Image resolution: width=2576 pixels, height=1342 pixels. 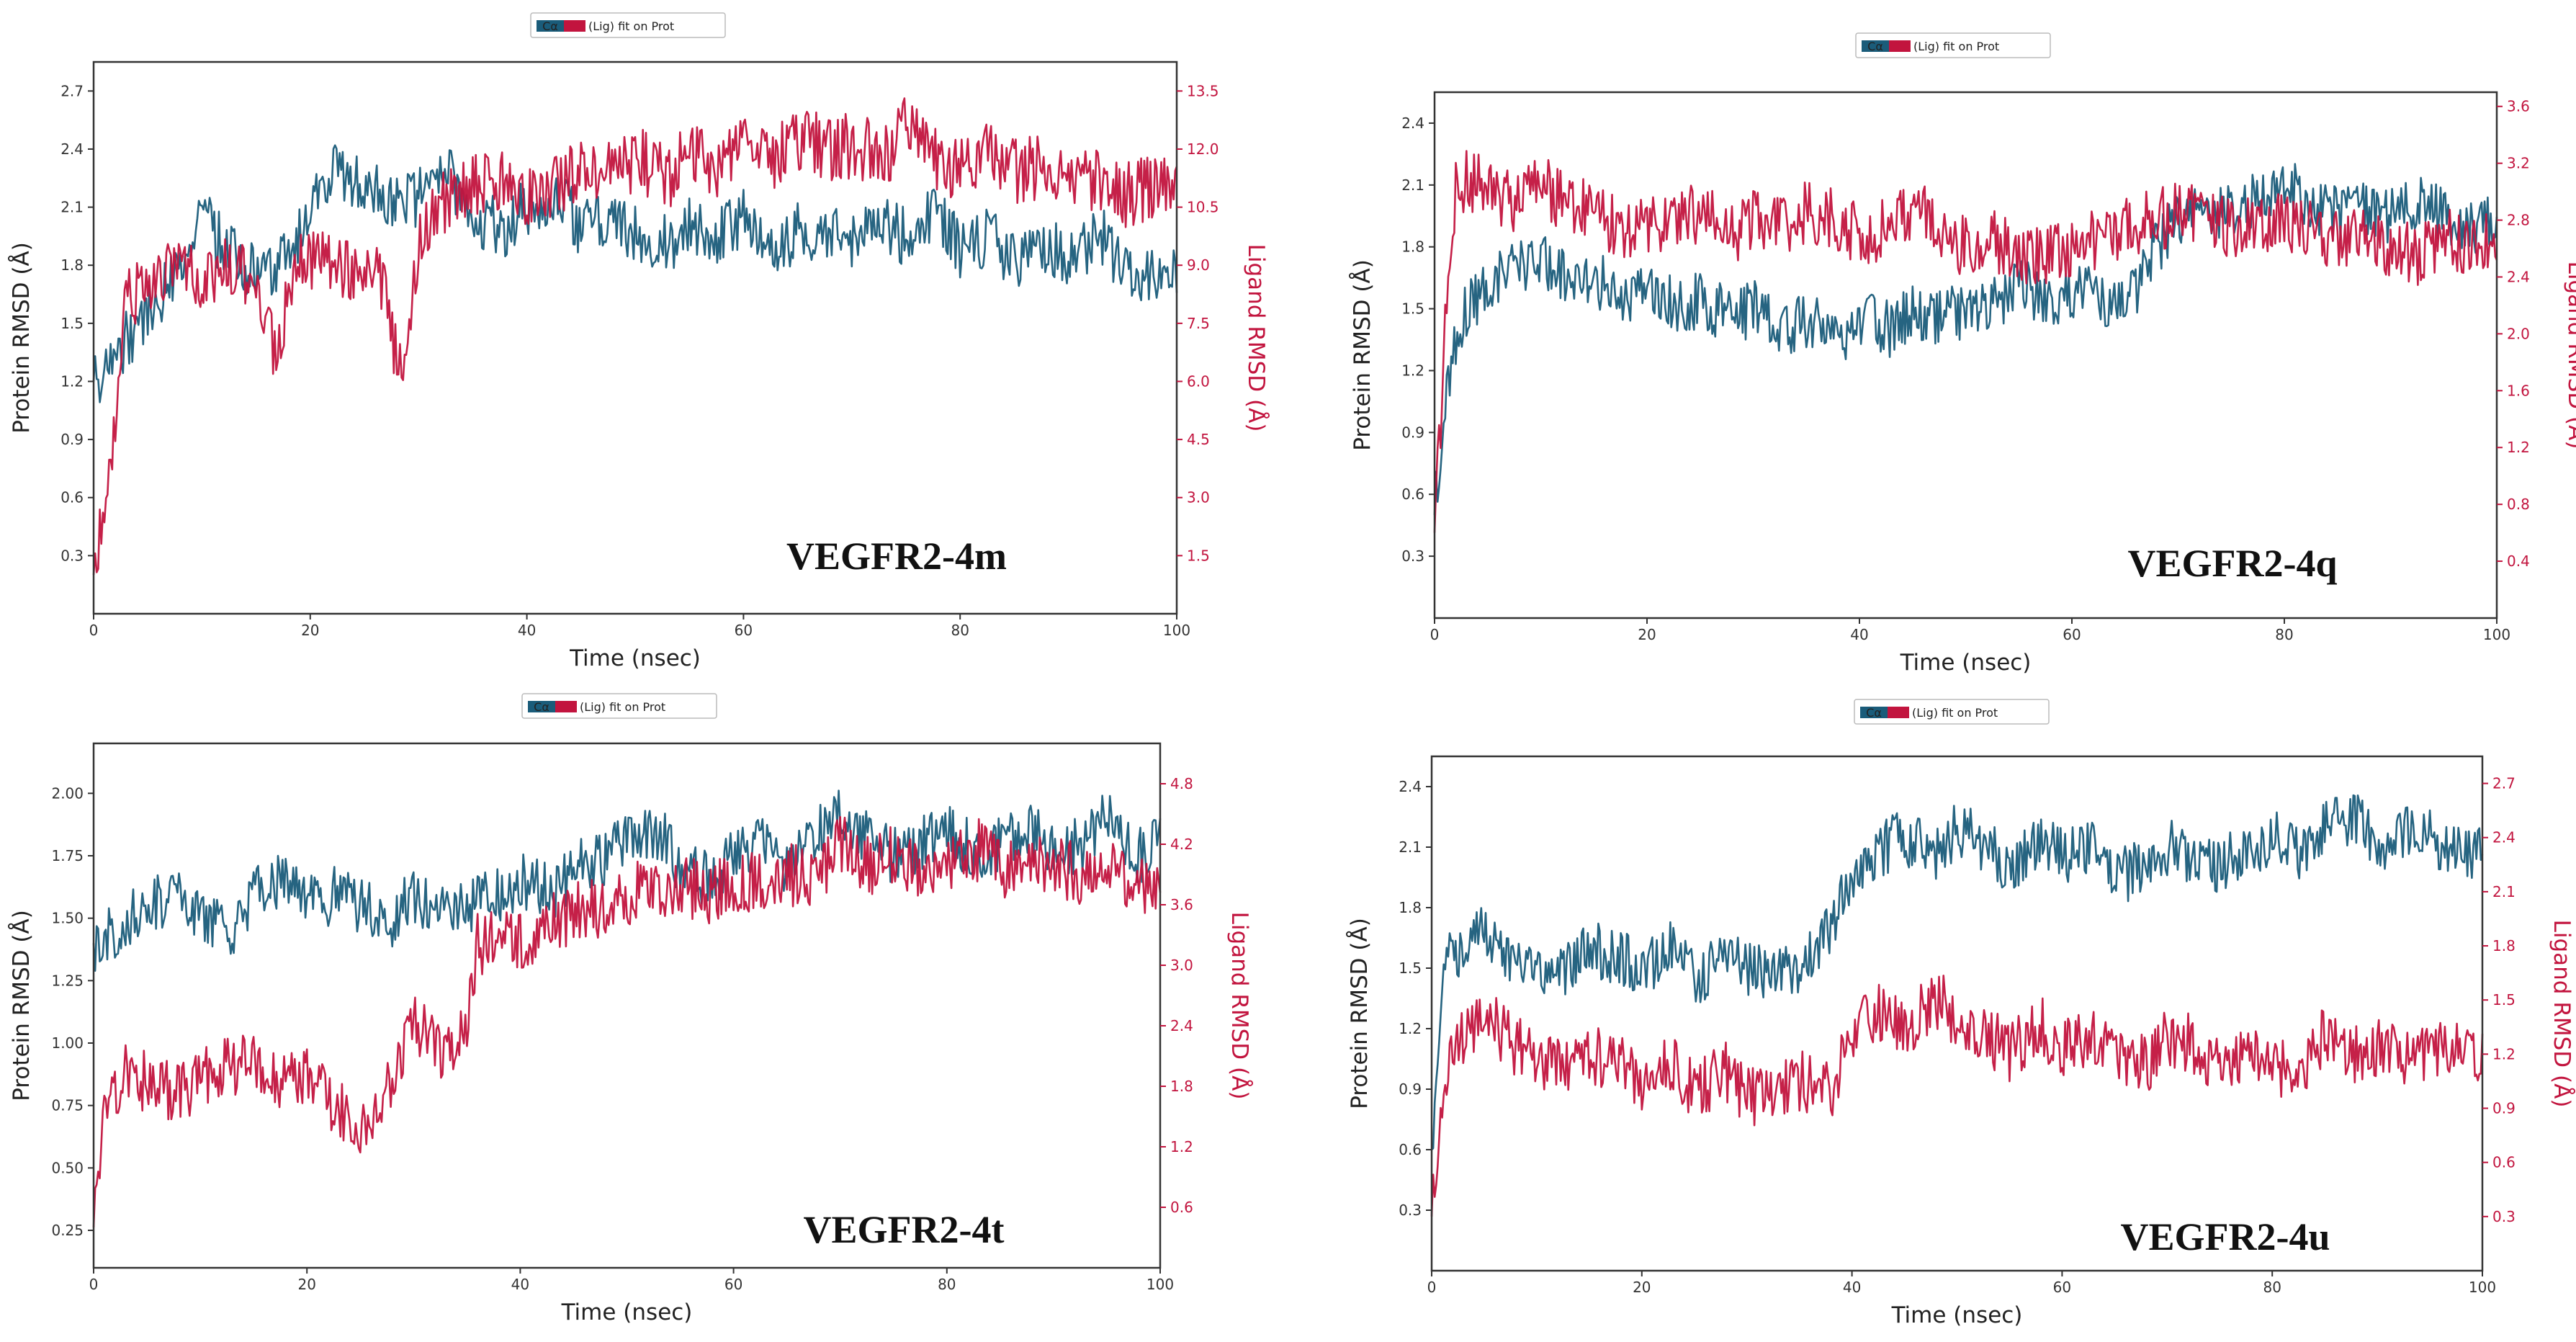 What do you see at coordinates (2504, 1108) in the screenshot?
I see `y-right-tick-label: 0.9` at bounding box center [2504, 1108].